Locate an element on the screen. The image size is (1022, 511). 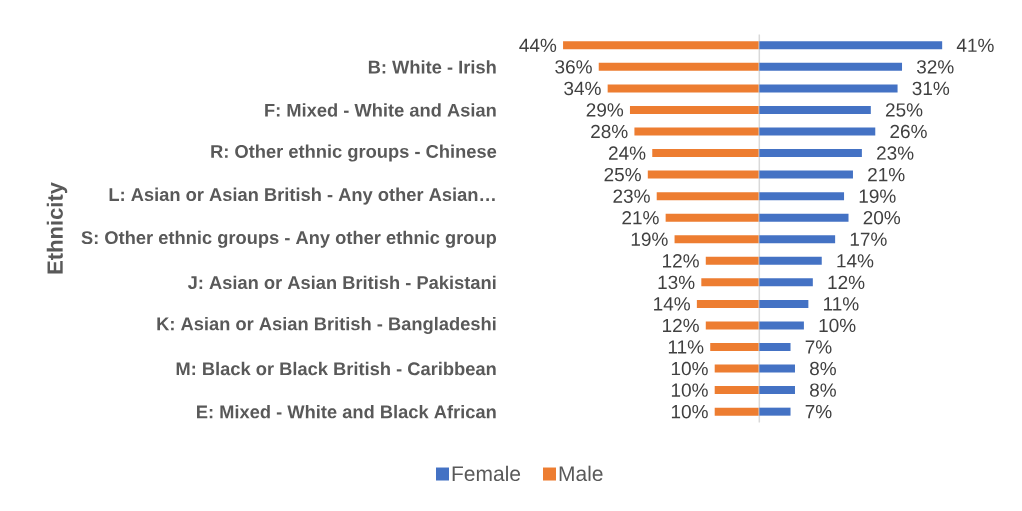
data-label: 28% is located at coordinates (609, 131).